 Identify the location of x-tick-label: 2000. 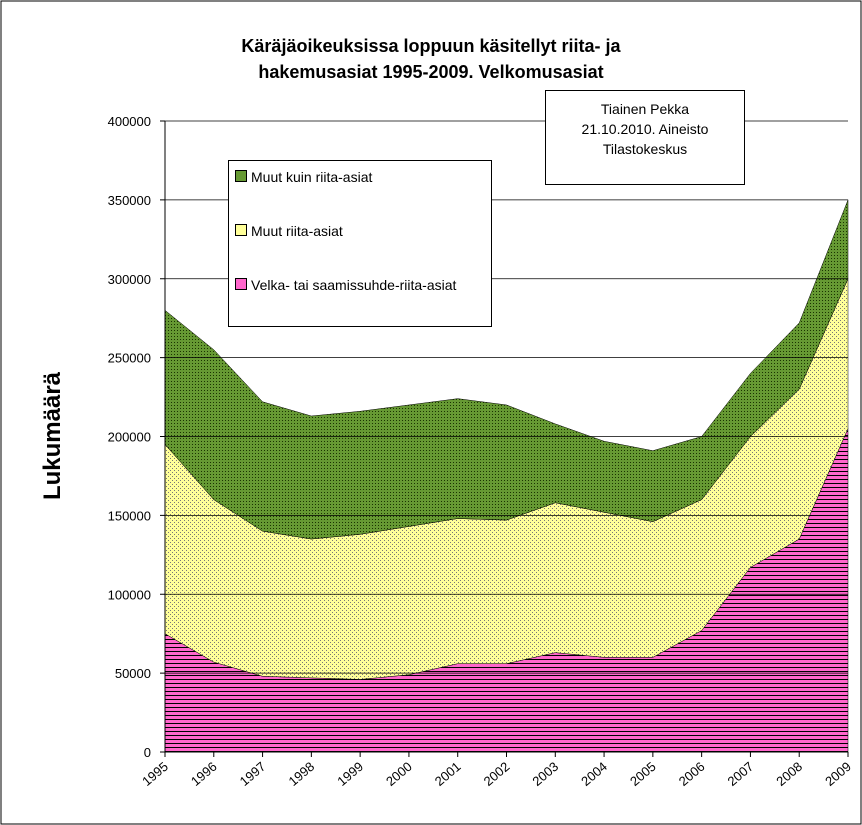
(399, 774).